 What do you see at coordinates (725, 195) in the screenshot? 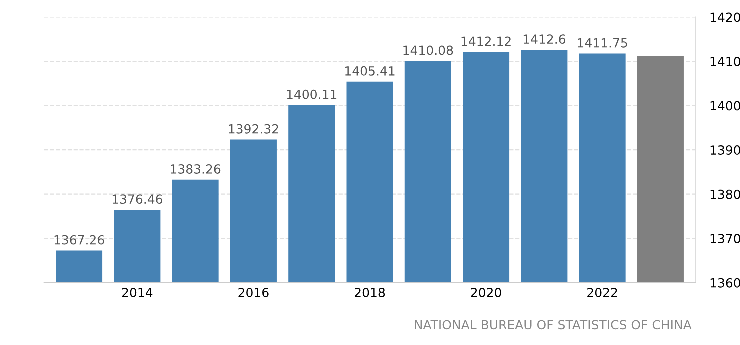
I see `y-tick-label: 1380` at bounding box center [725, 195].